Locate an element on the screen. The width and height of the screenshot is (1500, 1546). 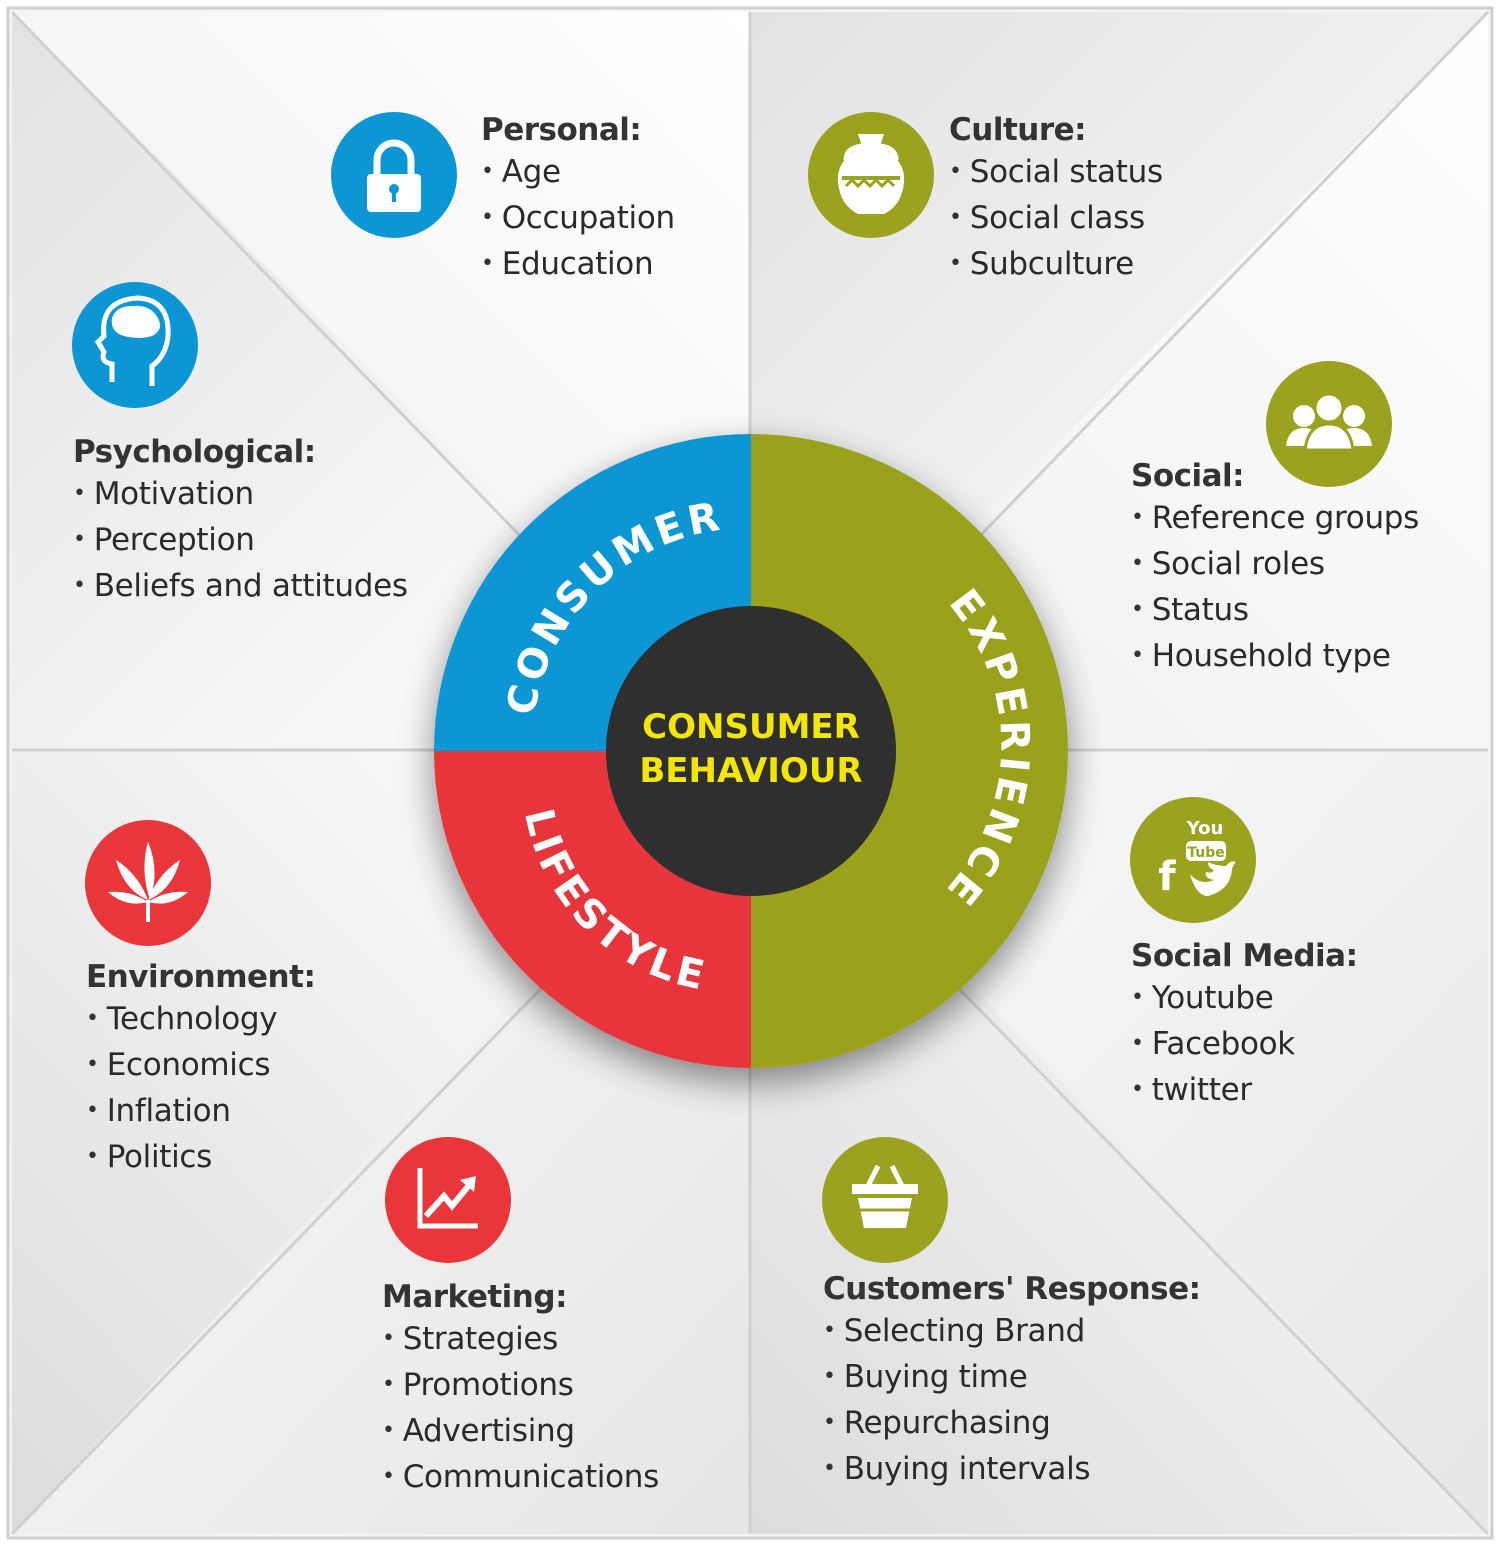
environment-heading: Environment: is located at coordinates (201, 977).